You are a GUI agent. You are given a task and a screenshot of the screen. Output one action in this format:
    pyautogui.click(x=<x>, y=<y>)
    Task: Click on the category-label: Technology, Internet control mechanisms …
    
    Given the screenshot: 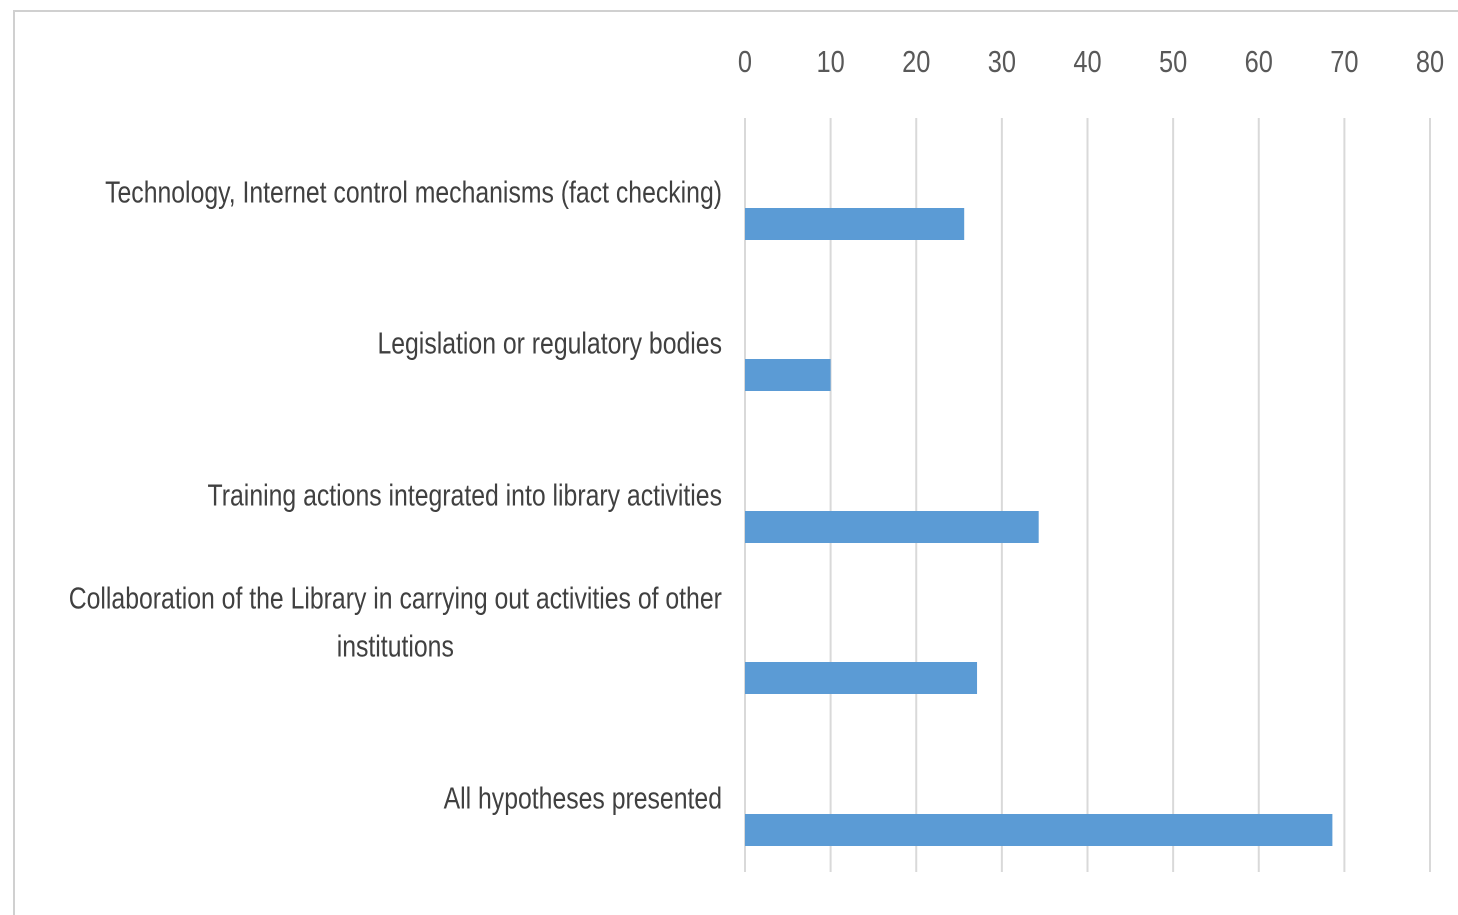 What is the action you would take?
    pyautogui.click(x=413, y=192)
    